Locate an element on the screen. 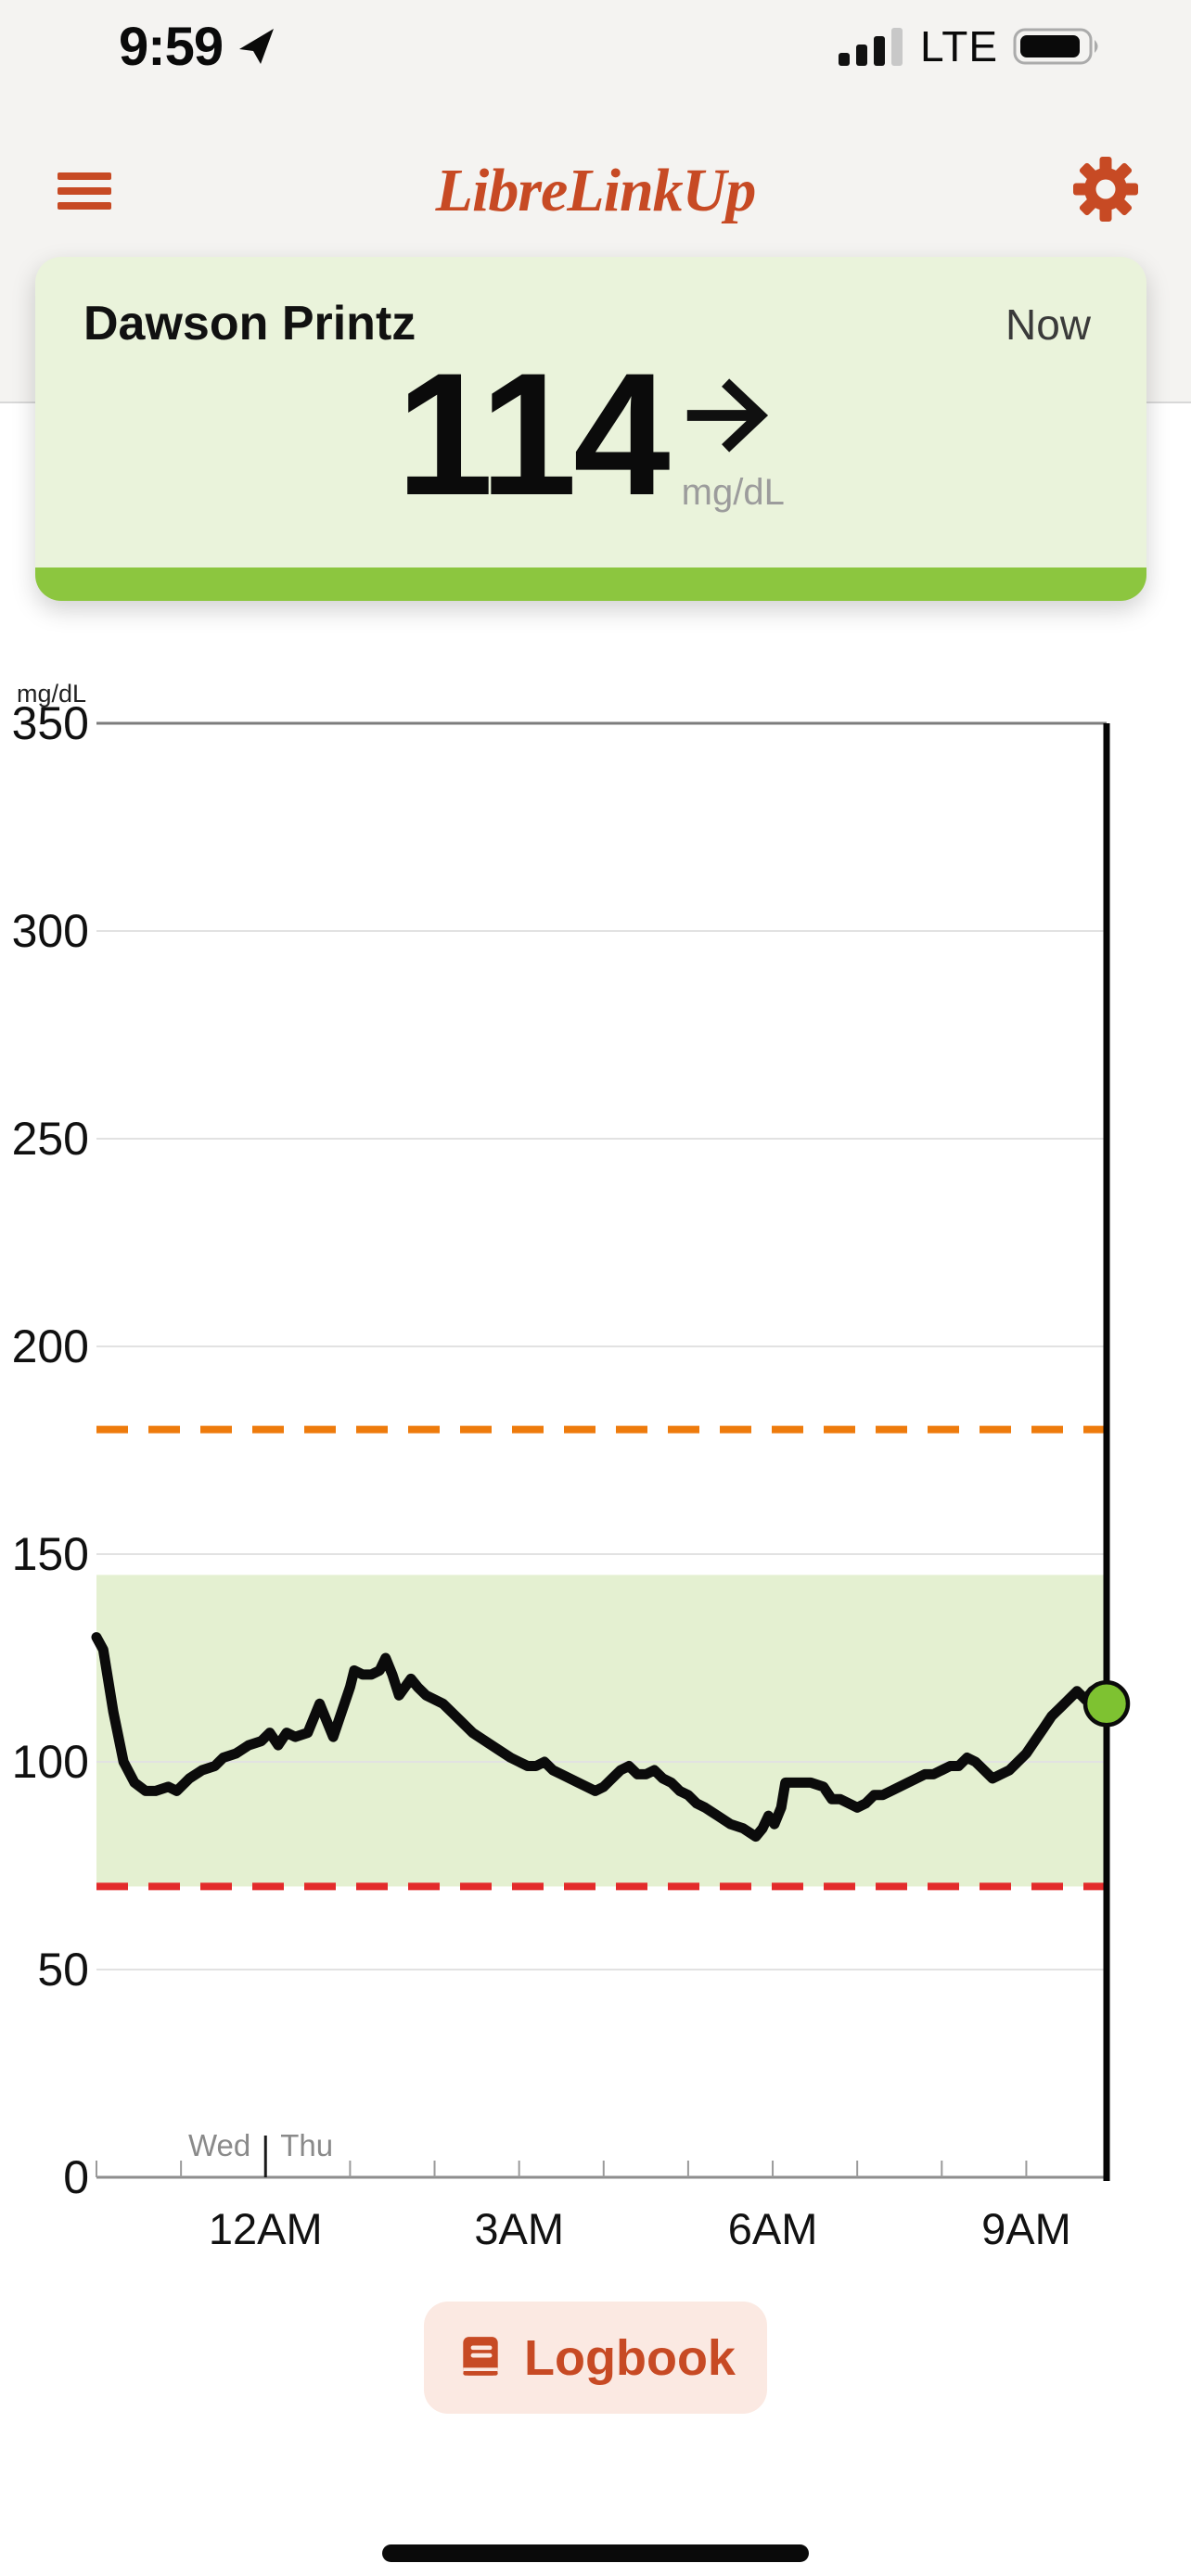 The height and width of the screenshot is (2576, 1191). y-axis-label-300: 300 is located at coordinates (51, 931).